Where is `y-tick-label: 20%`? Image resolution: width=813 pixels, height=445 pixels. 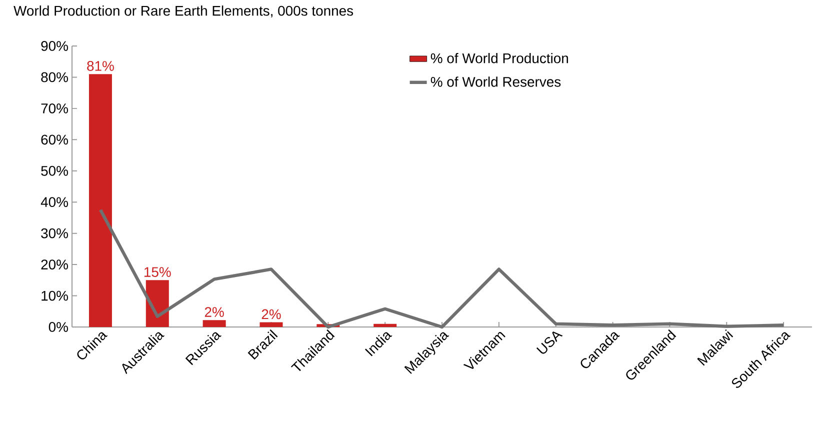
y-tick-label: 20% is located at coordinates (54, 265).